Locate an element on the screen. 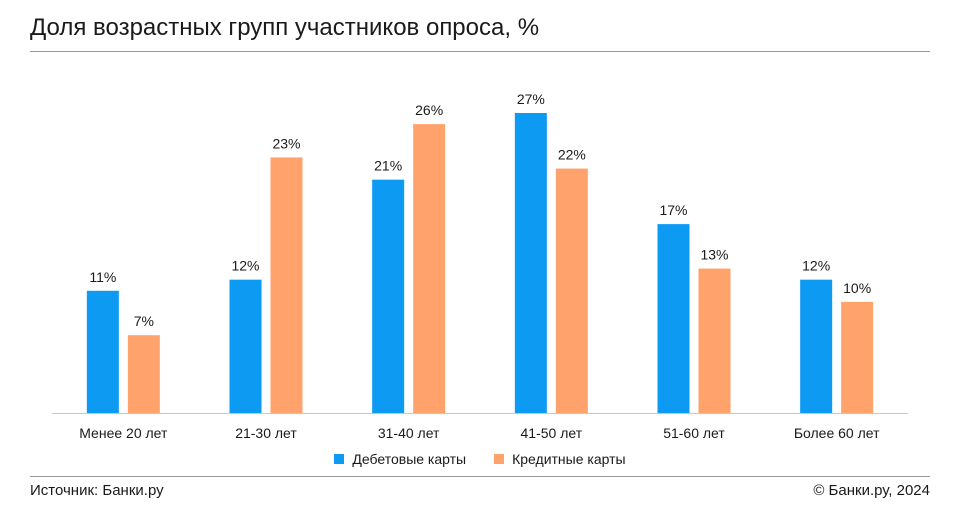 This screenshot has width=960, height=513. header-divider is located at coordinates (480, 51).